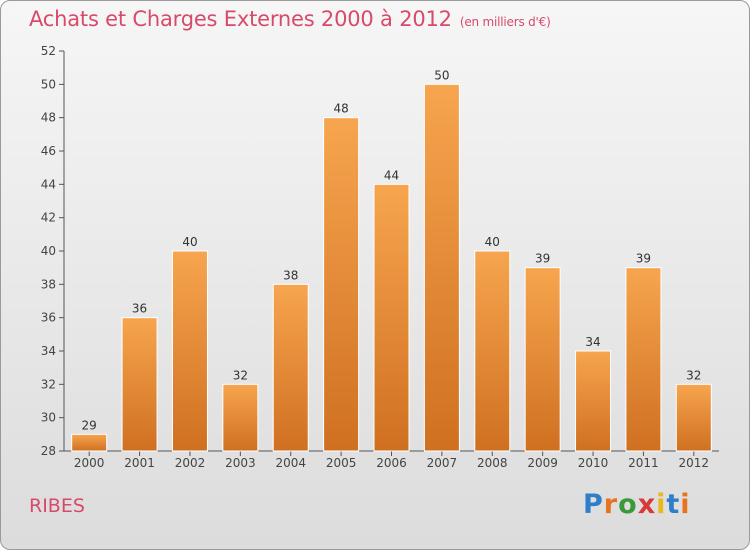 This screenshot has height=550, width=750. What do you see at coordinates (89, 425) in the screenshot?
I see `value-label-2000: 29` at bounding box center [89, 425].